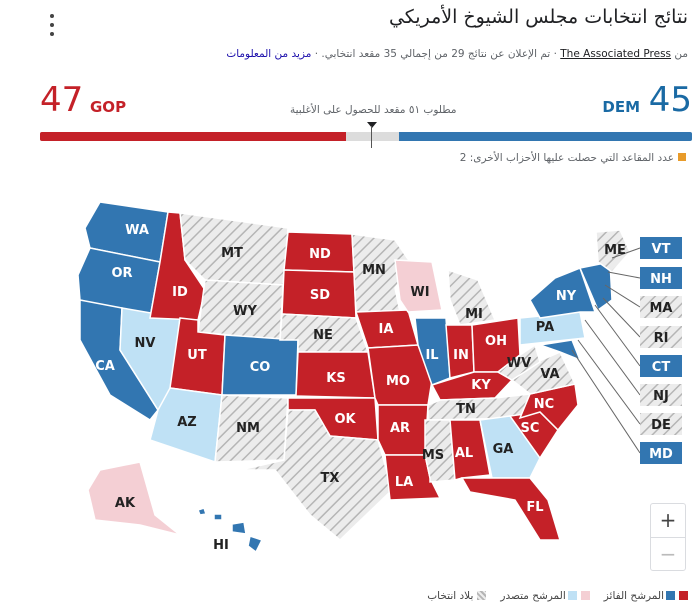 The width and height of the screenshot is (700, 611). Describe the element at coordinates (320, 254) in the screenshot. I see `label-ND: ND` at that location.